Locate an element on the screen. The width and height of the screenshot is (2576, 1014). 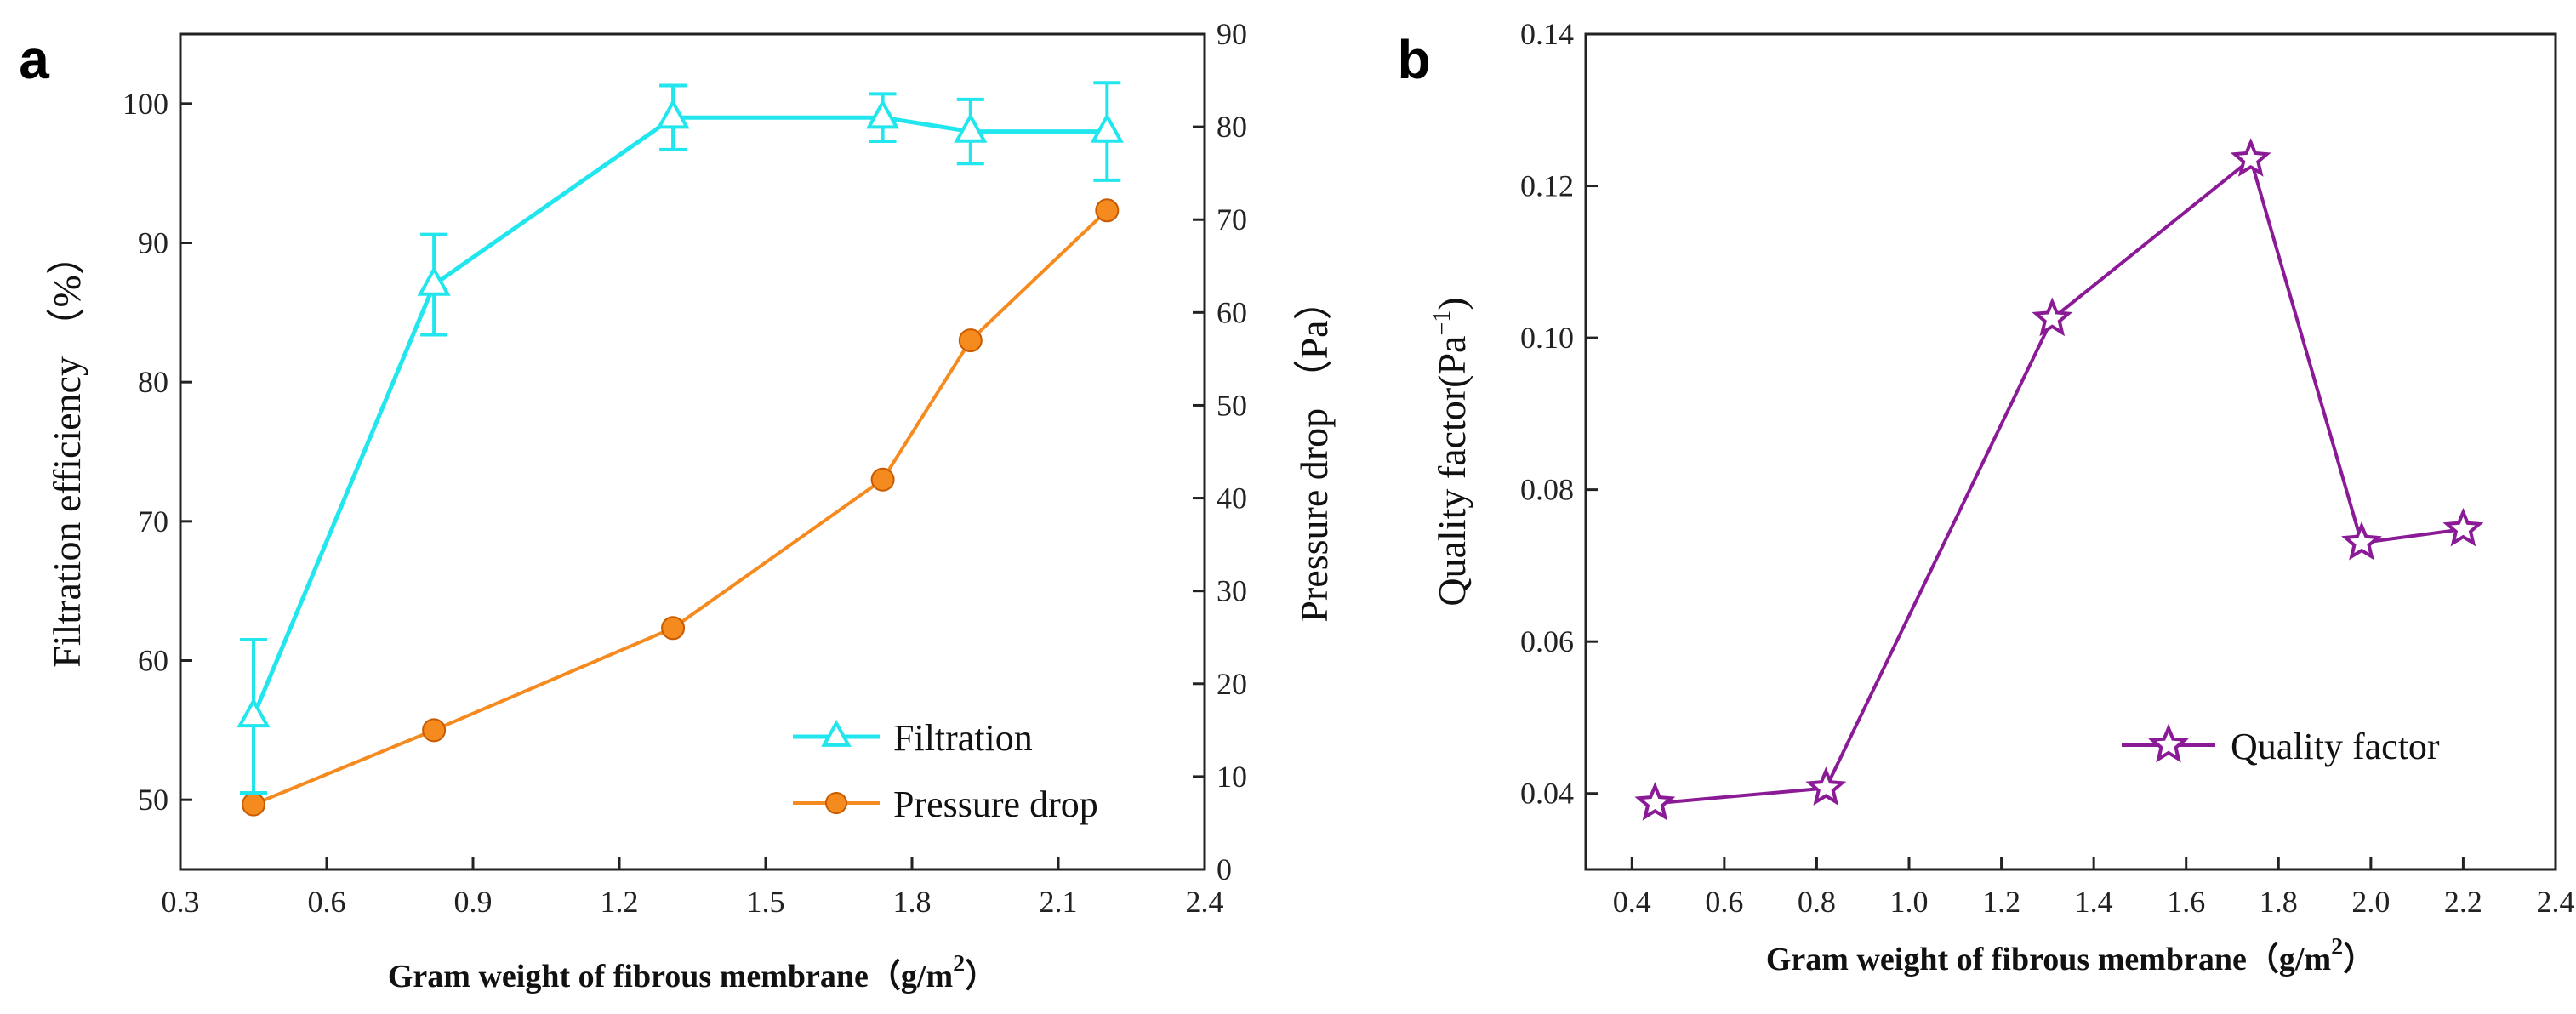
legend-filtration-label: Filtration is located at coordinates (963, 738).